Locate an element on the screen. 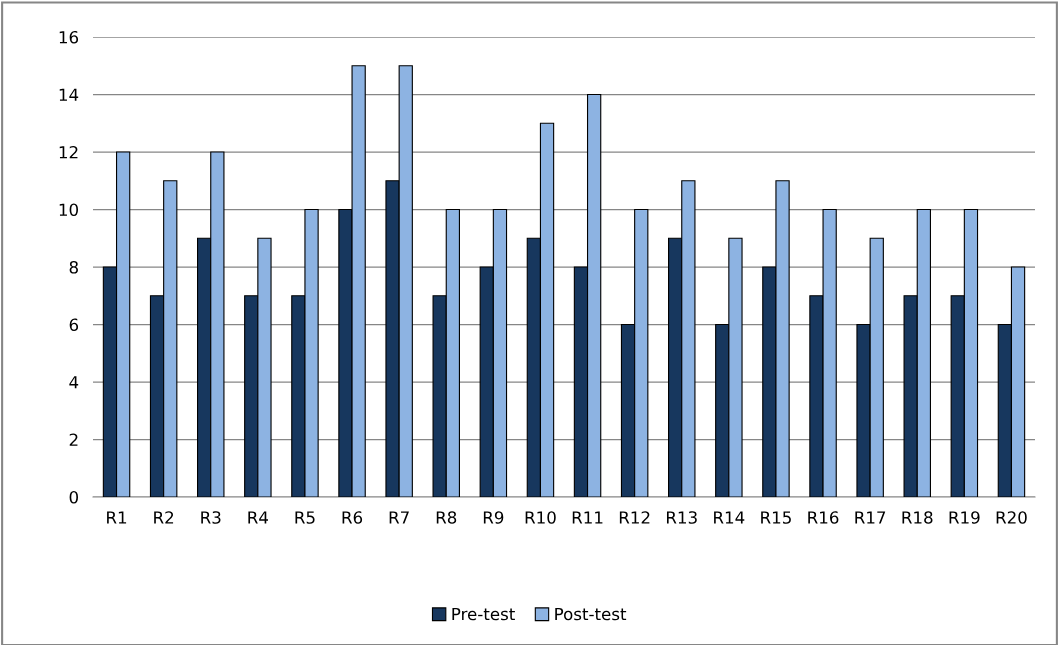  y-tick-label: 2 is located at coordinates (73, 439).